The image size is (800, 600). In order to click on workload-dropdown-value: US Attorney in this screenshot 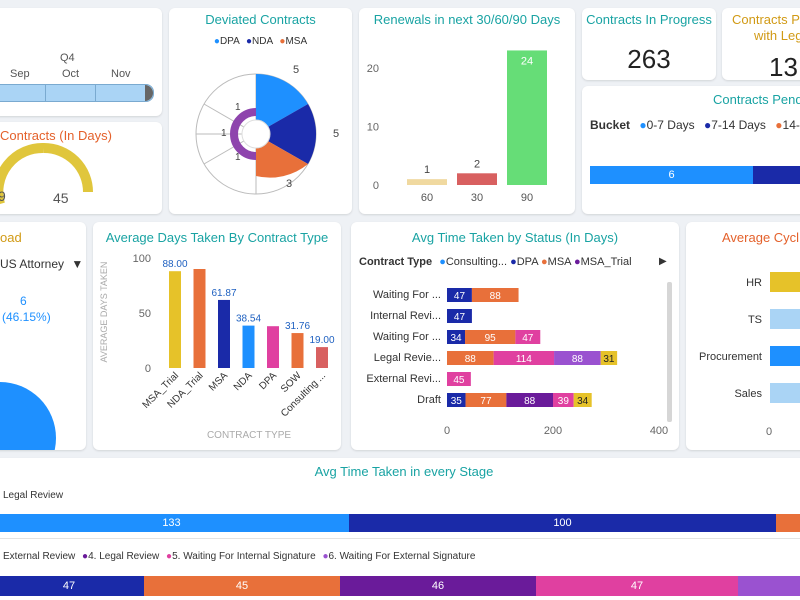, I will do `click(32, 264)`.